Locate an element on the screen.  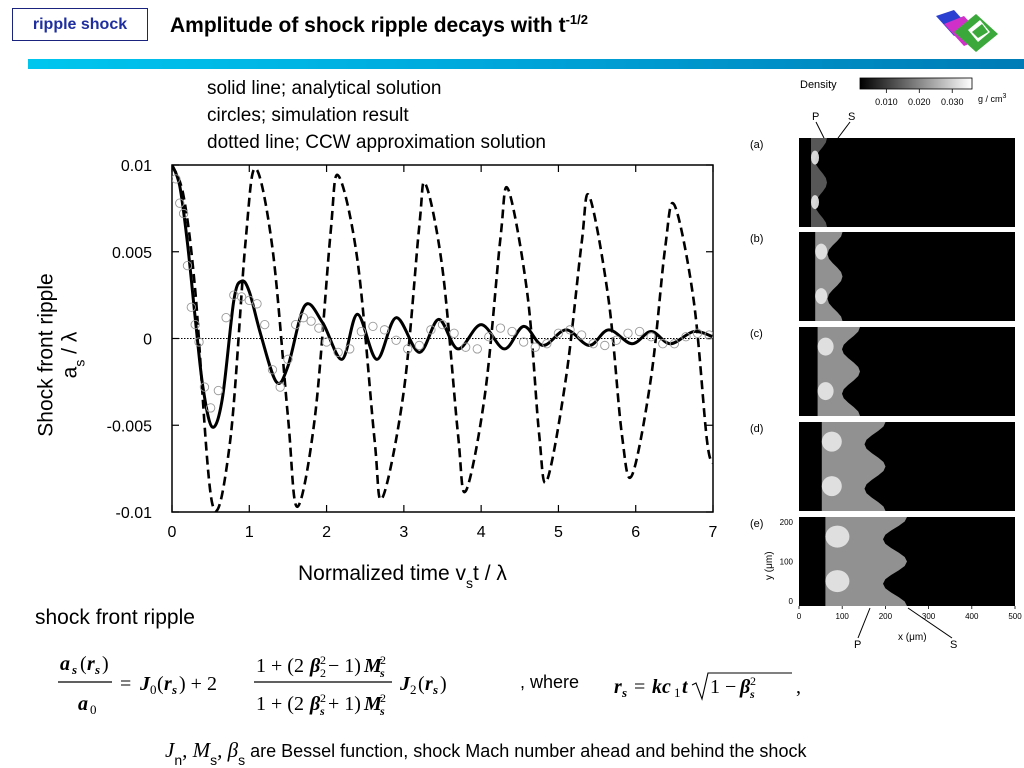
y-tick-label: 0 is located at coordinates (147, 340).